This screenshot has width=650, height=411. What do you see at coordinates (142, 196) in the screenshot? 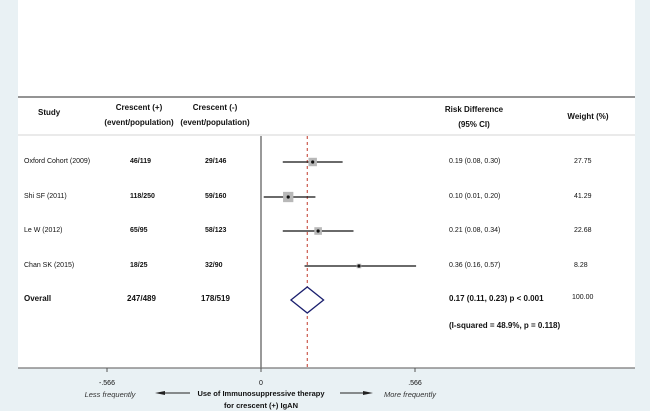
I see `crescent-pos-value: 118/250` at bounding box center [142, 196].